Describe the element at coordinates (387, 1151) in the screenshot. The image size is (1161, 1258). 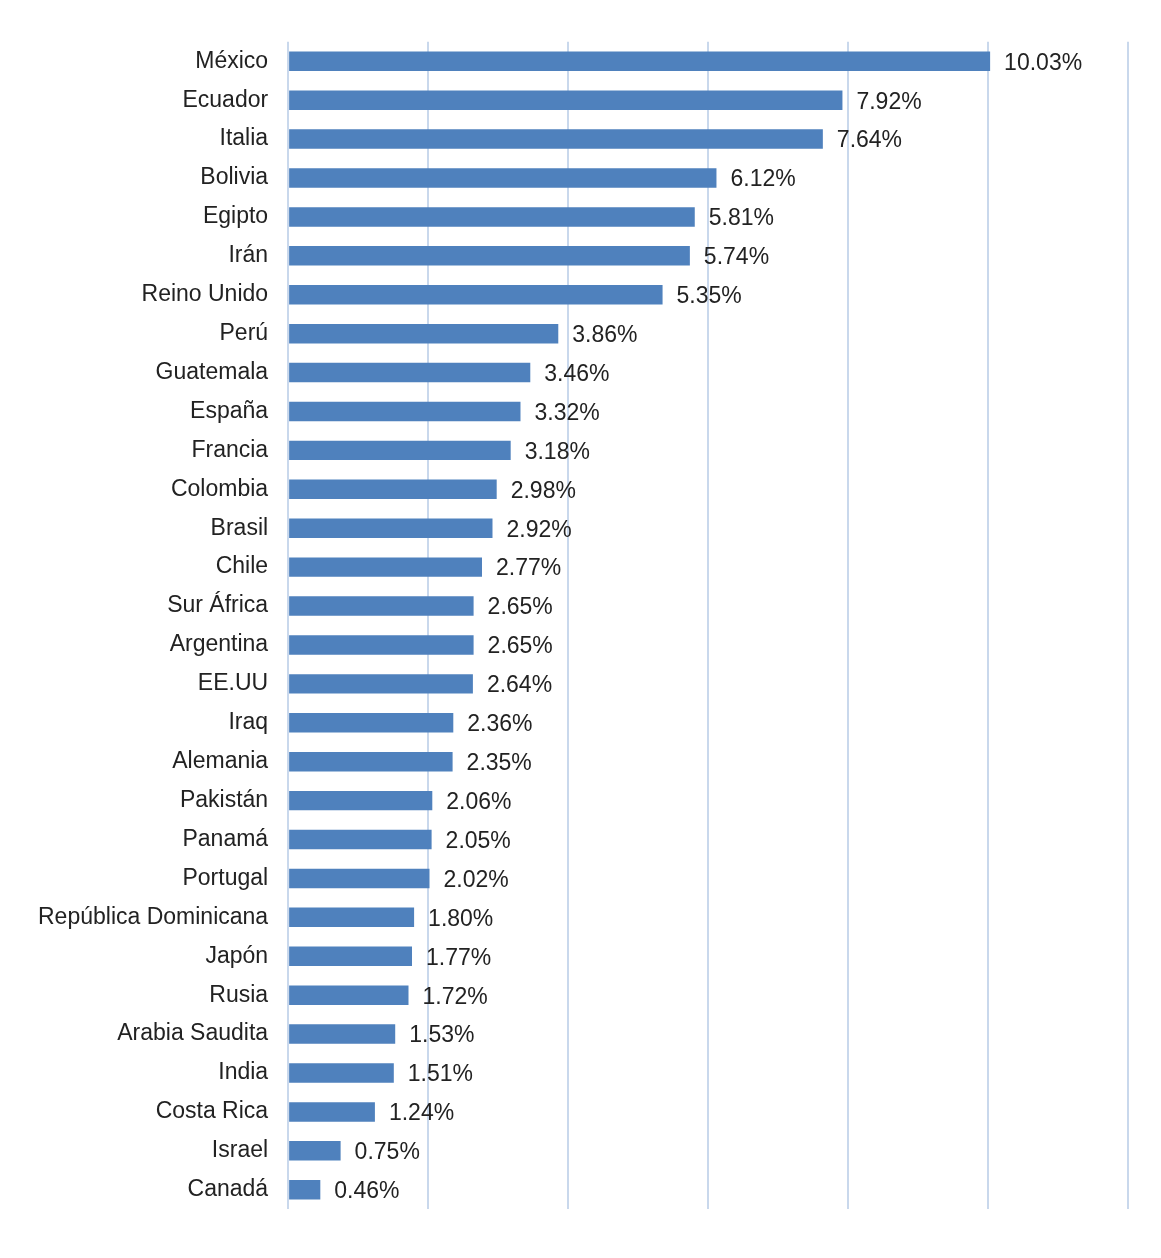
I see `data-label: 0.75%` at that location.